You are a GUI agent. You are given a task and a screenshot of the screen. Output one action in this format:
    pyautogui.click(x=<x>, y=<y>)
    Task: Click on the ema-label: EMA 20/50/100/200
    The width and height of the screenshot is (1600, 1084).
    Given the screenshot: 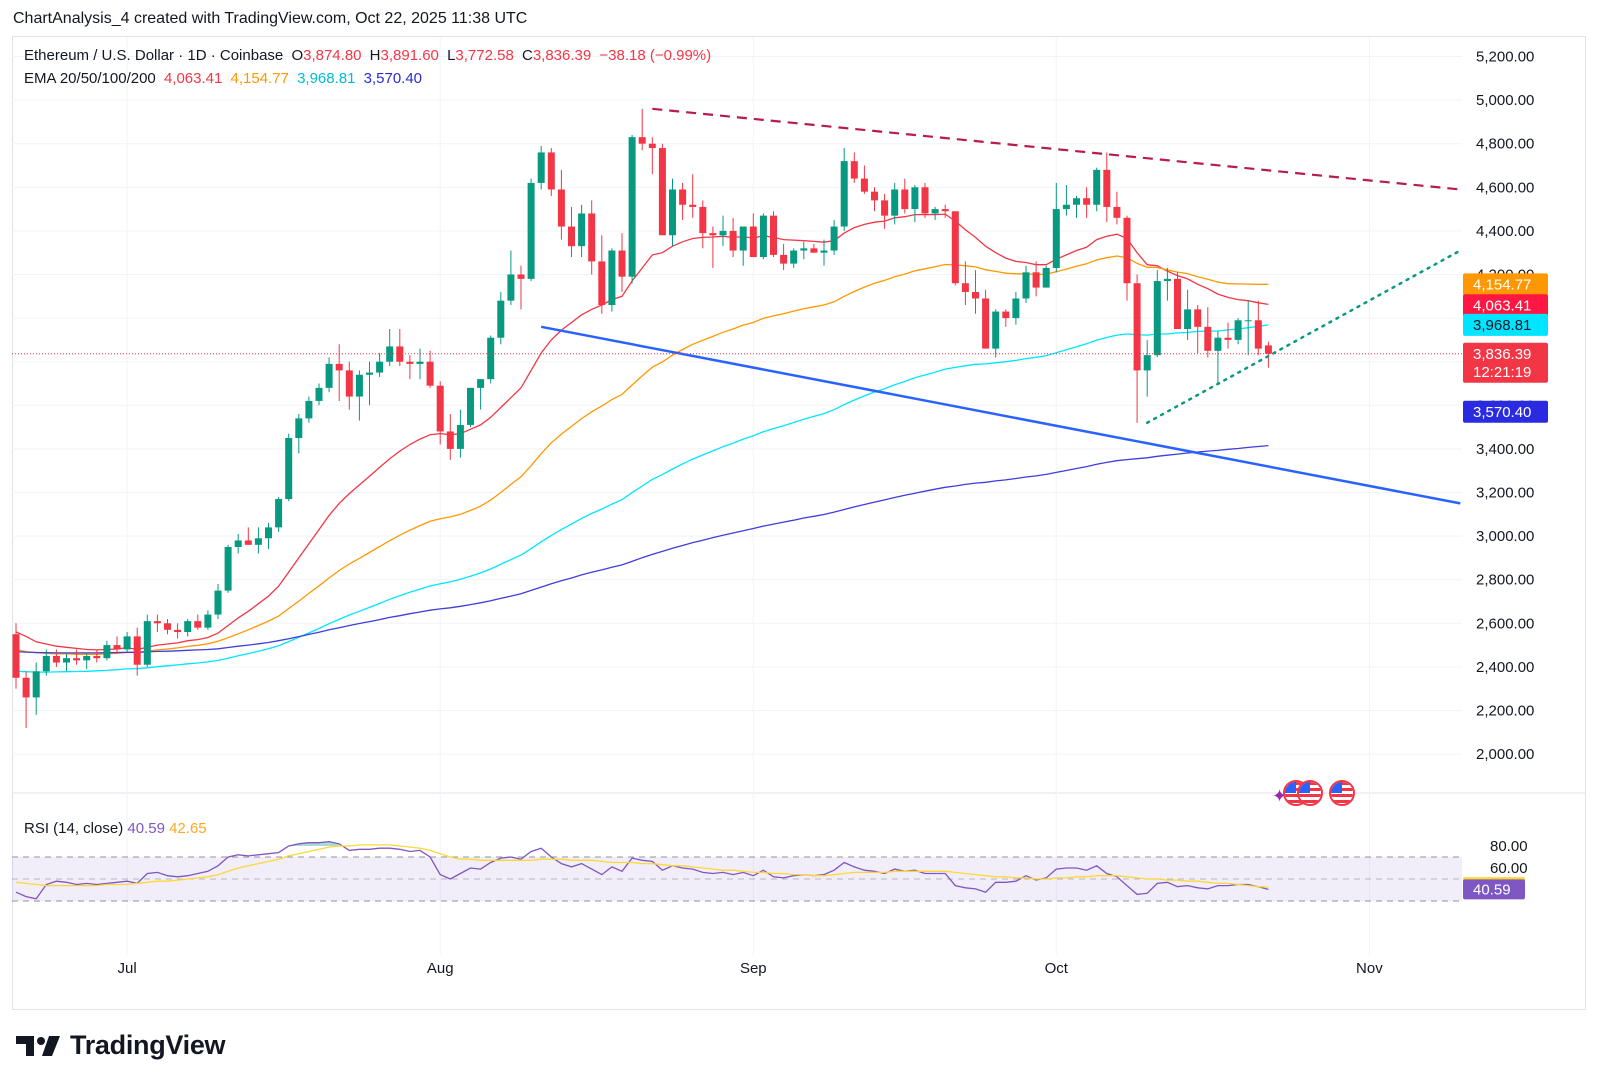 What is the action you would take?
    pyautogui.click(x=90, y=78)
    